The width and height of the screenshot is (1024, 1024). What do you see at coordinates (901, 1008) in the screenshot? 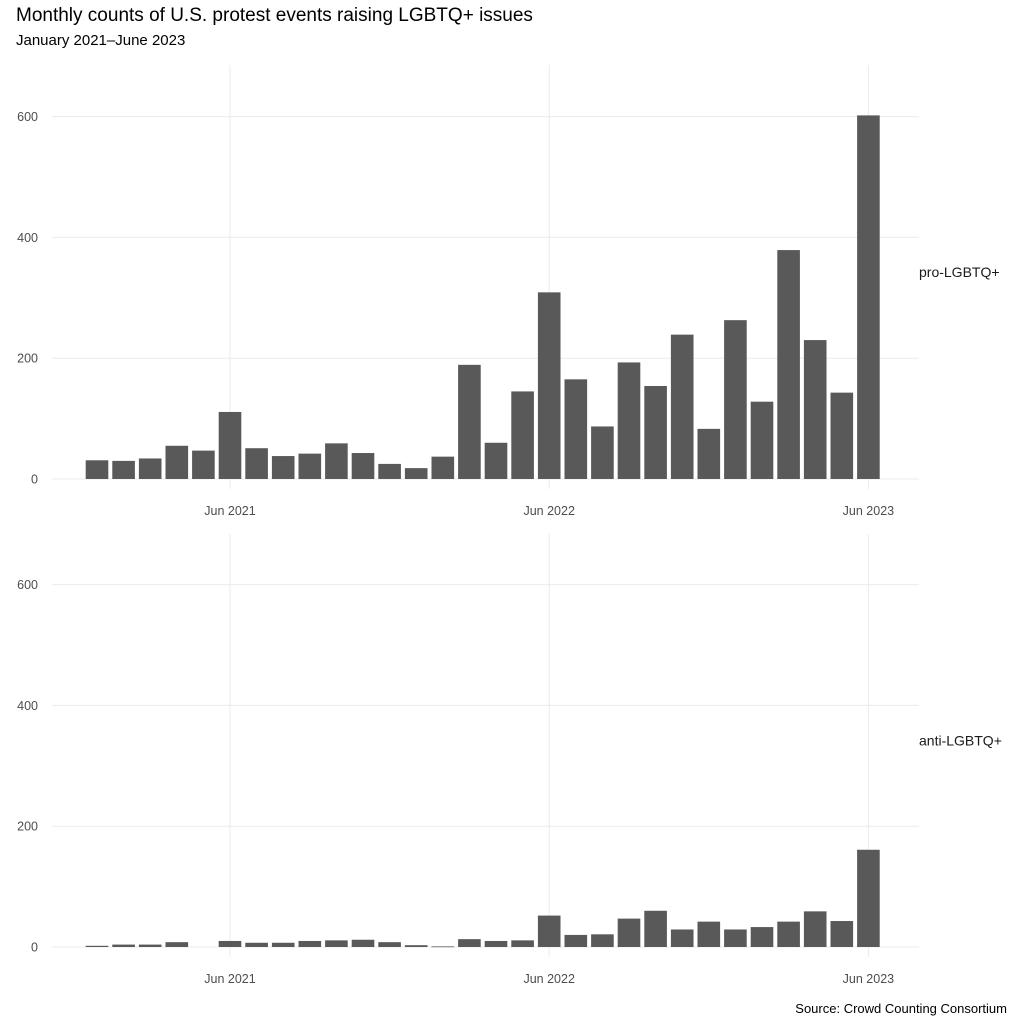
I see `source-caption: Source: Crowd Counting Consortium` at bounding box center [901, 1008].